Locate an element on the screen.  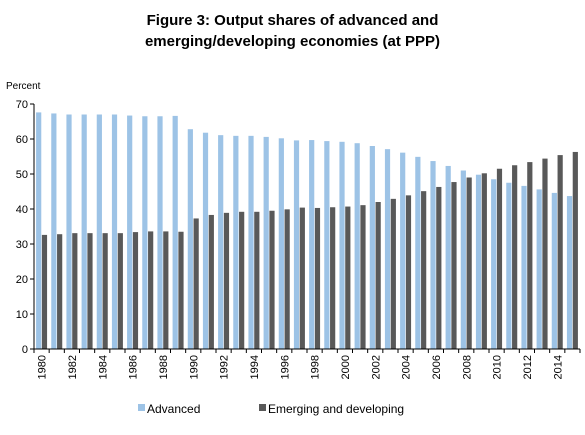
bar-emerging-and-developing-1999 is located at coordinates (333, 278).